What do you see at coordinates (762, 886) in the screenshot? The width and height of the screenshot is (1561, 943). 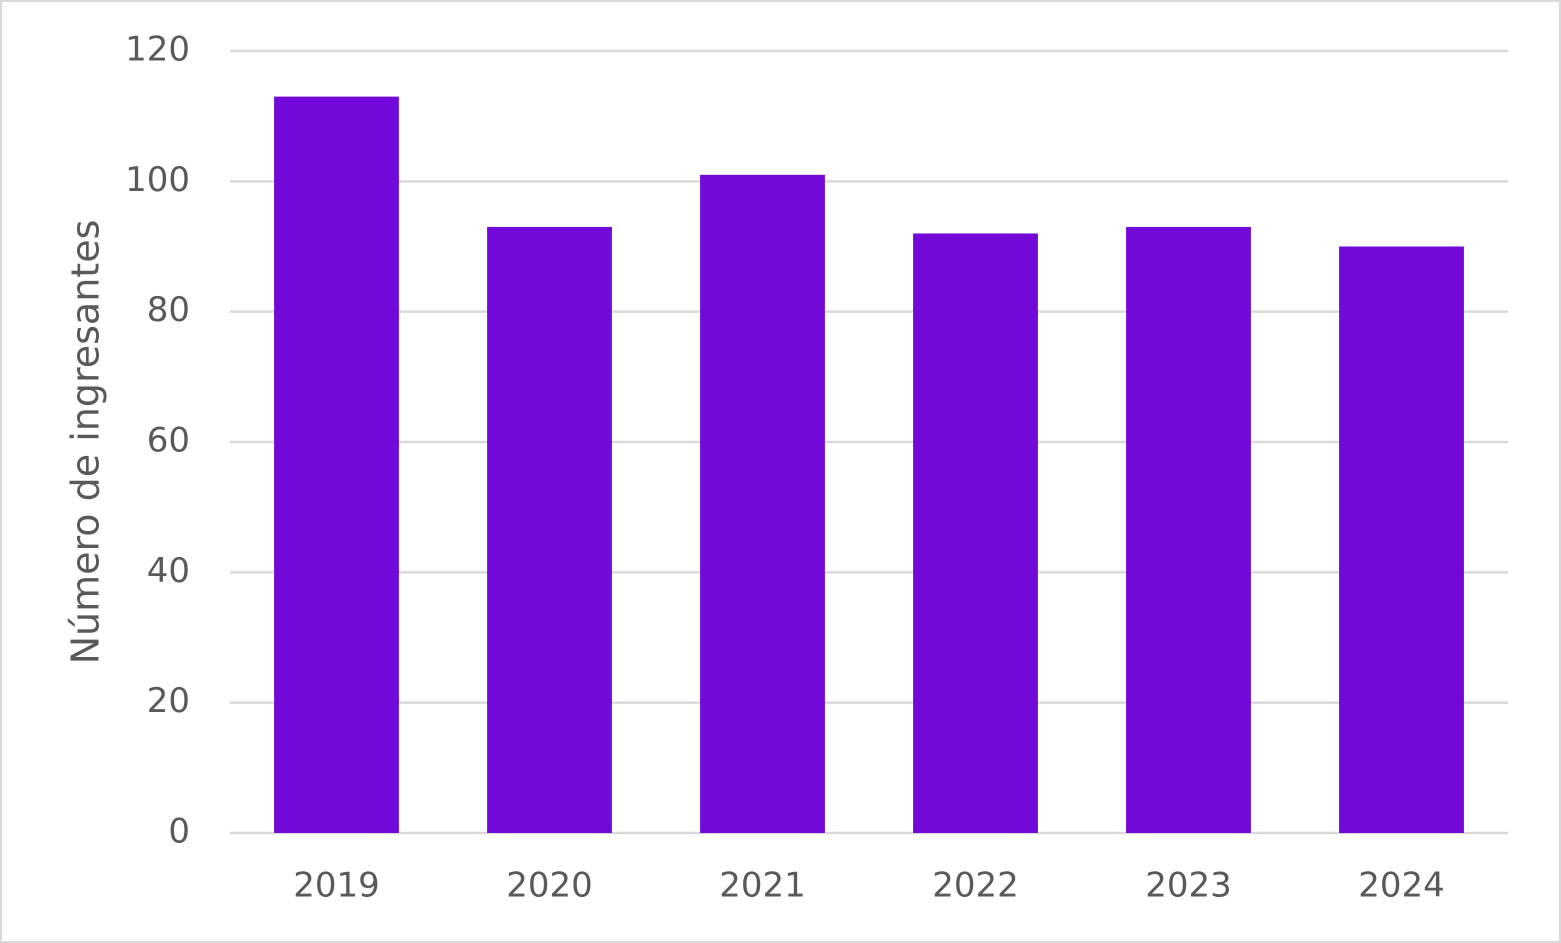 I see `x-tick-label: 2021` at bounding box center [762, 886].